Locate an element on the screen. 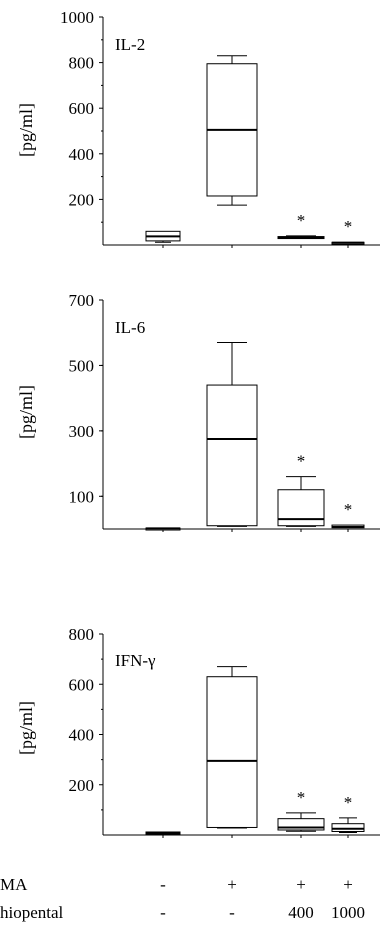 The width and height of the screenshot is (387, 928). panel-2-y-tick-label: 100 is located at coordinates (82, 496).